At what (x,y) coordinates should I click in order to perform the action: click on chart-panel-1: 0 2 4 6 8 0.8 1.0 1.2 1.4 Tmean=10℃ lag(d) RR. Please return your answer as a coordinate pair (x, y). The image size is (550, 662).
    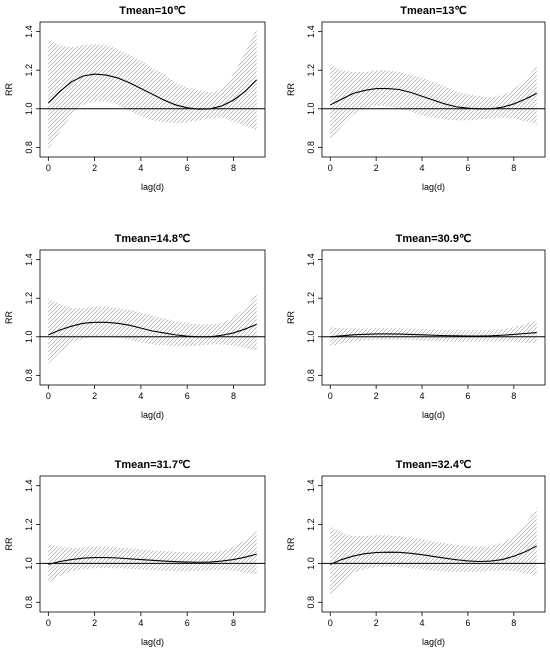
    Looking at the image, I should click on (135, 98).